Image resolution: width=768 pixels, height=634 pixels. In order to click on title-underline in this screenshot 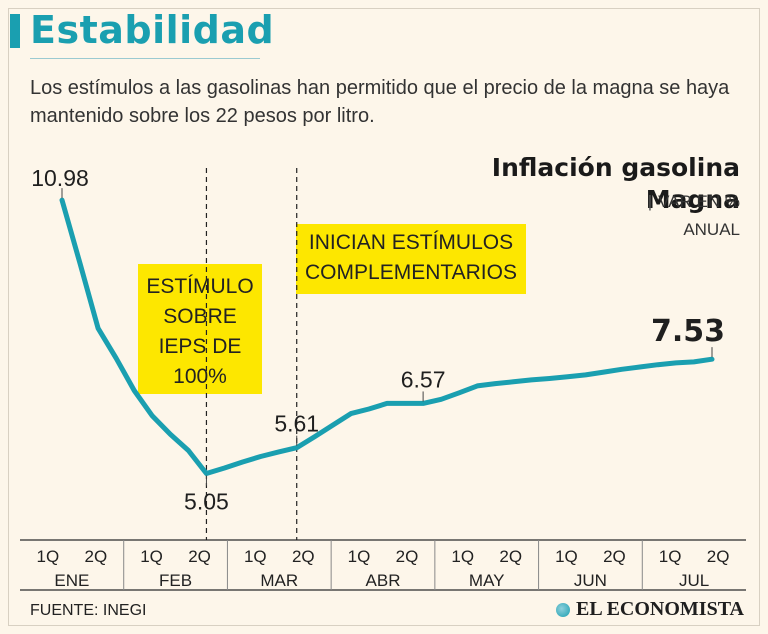, I will do `click(145, 58)`.